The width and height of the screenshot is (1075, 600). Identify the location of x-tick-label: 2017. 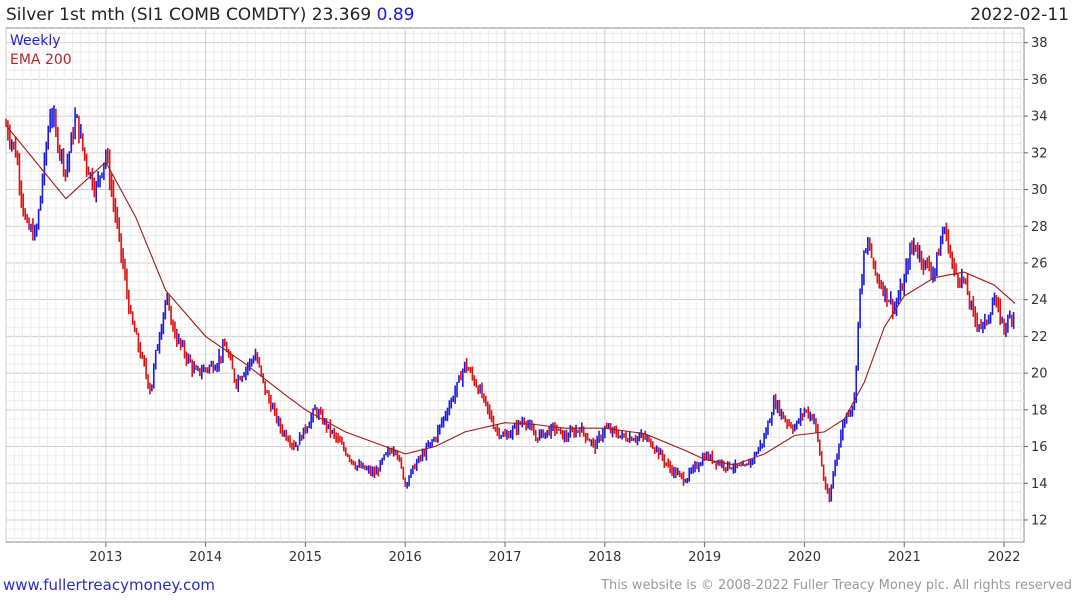
(504, 557).